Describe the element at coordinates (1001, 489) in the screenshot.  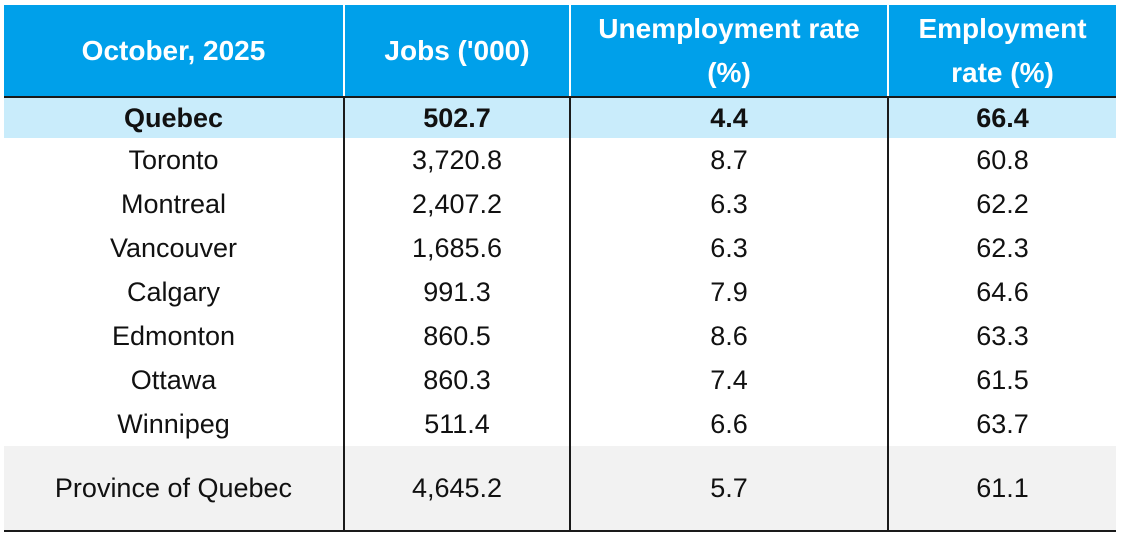
I see `cell-employment: 61.1` at that location.